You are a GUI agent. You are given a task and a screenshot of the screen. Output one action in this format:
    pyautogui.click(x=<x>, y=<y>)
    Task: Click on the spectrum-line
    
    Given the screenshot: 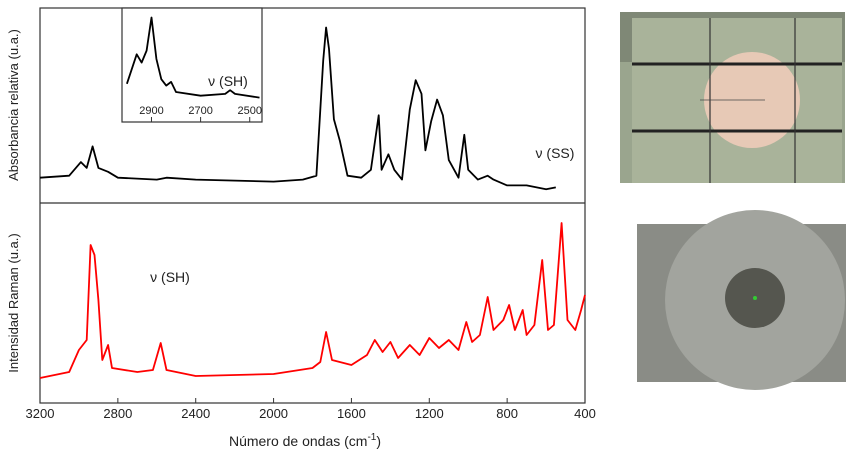 What is the action you would take?
    pyautogui.click(x=193, y=57)
    